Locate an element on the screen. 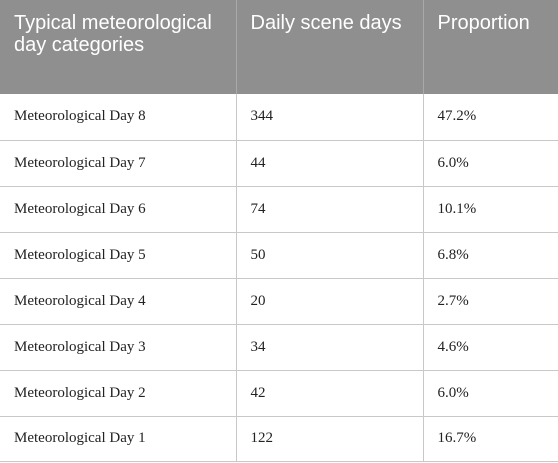 This screenshot has width=558, height=463. cell-proportion: 47.2% is located at coordinates (490, 117).